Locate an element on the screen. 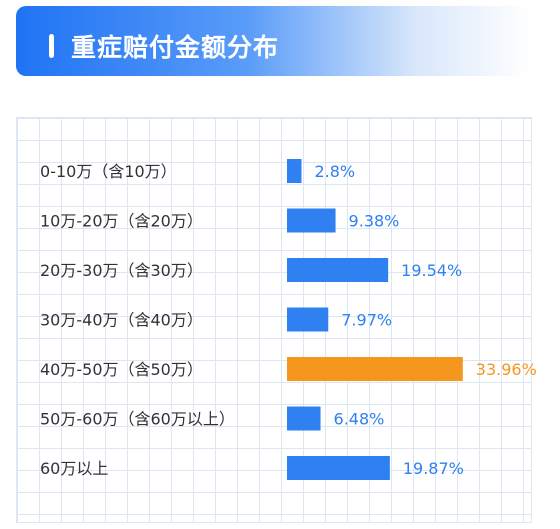  category-label: 20万-30万（含30万） is located at coordinates (121, 270).